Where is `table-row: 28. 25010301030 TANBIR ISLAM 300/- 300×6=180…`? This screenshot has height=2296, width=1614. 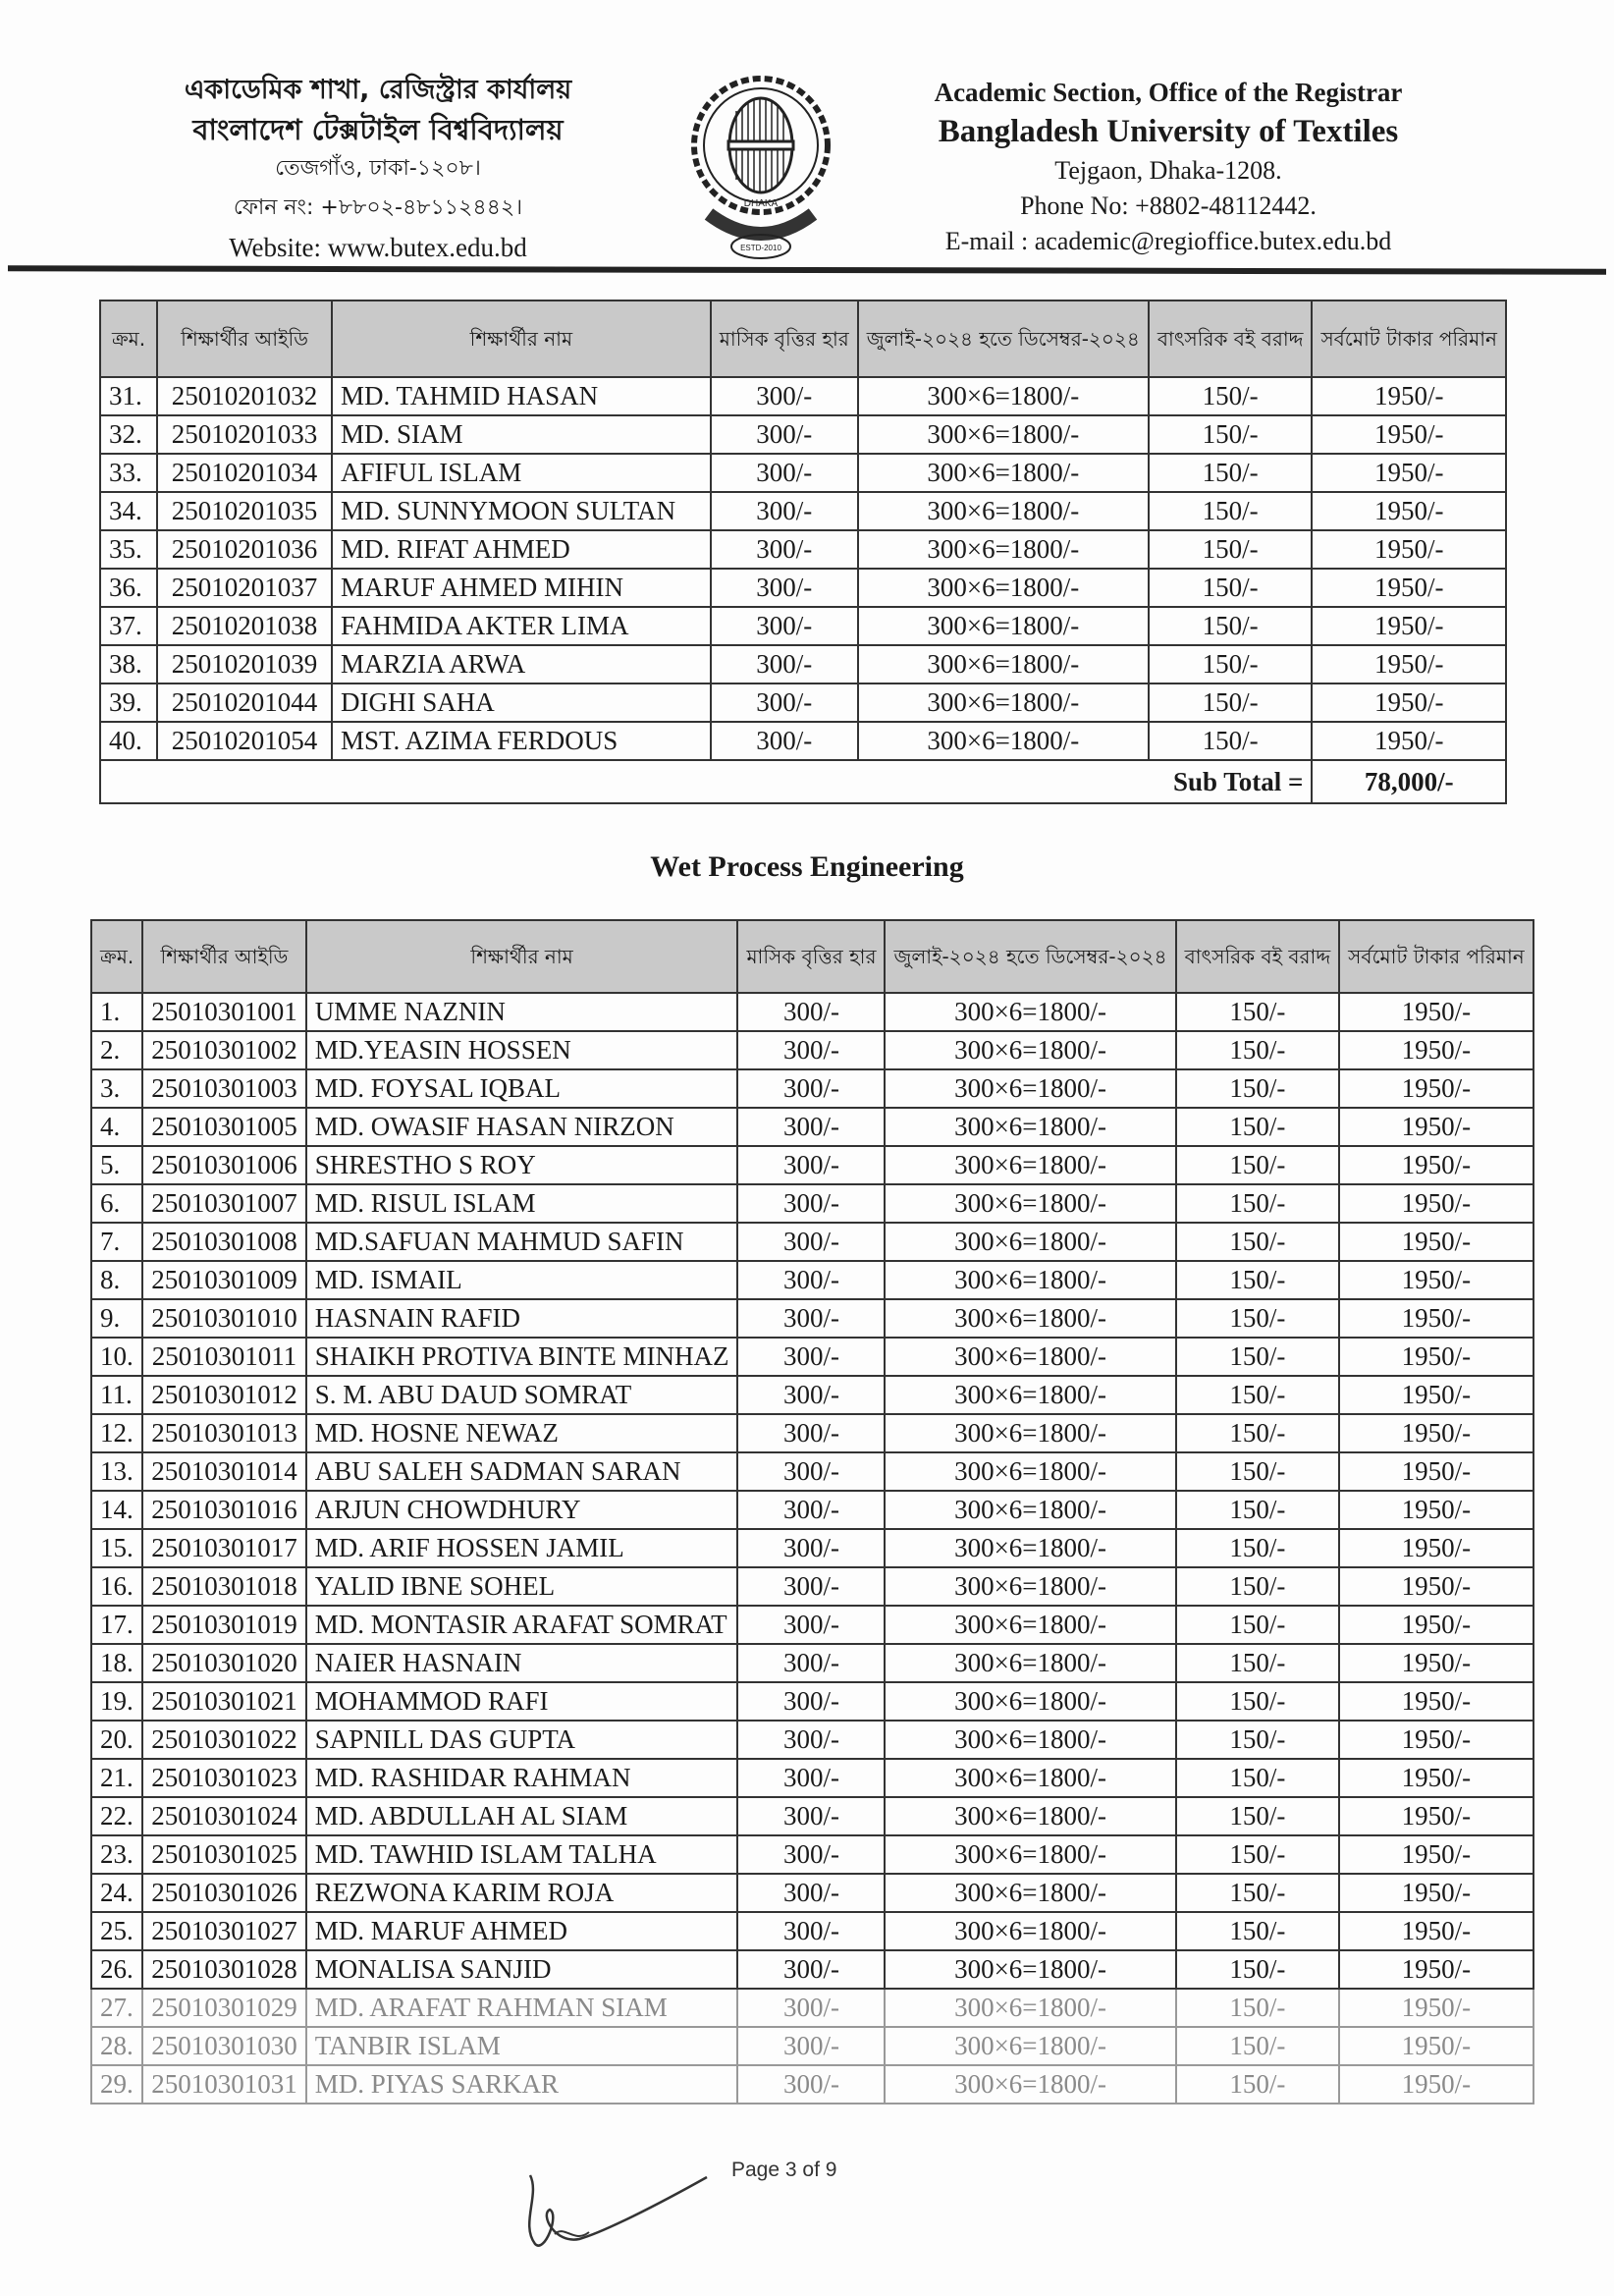
table-row: 28. 25010301030 TANBIR ISLAM 300/- 300×6=180… is located at coordinates (811, 2046).